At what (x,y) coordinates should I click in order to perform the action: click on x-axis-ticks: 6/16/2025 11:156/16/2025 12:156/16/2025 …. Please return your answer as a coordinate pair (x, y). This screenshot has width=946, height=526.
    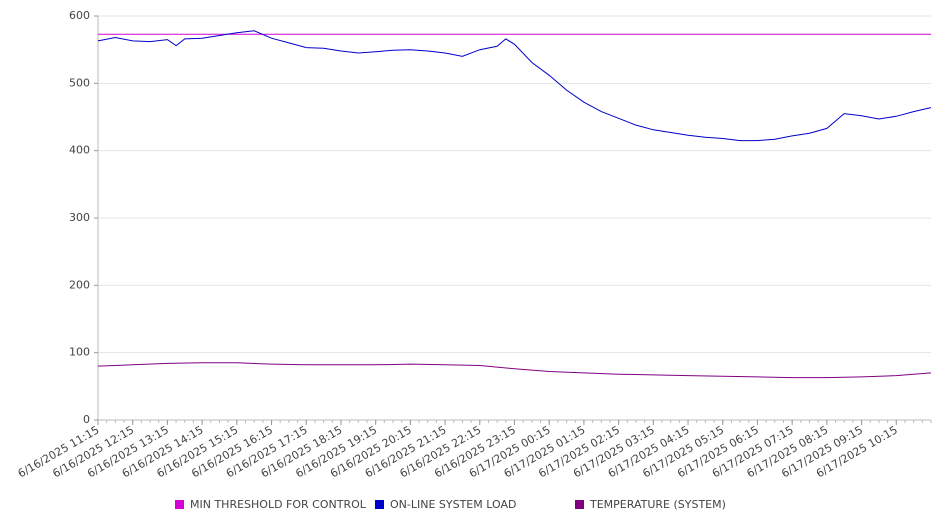
    Looking at the image, I should click on (458, 450).